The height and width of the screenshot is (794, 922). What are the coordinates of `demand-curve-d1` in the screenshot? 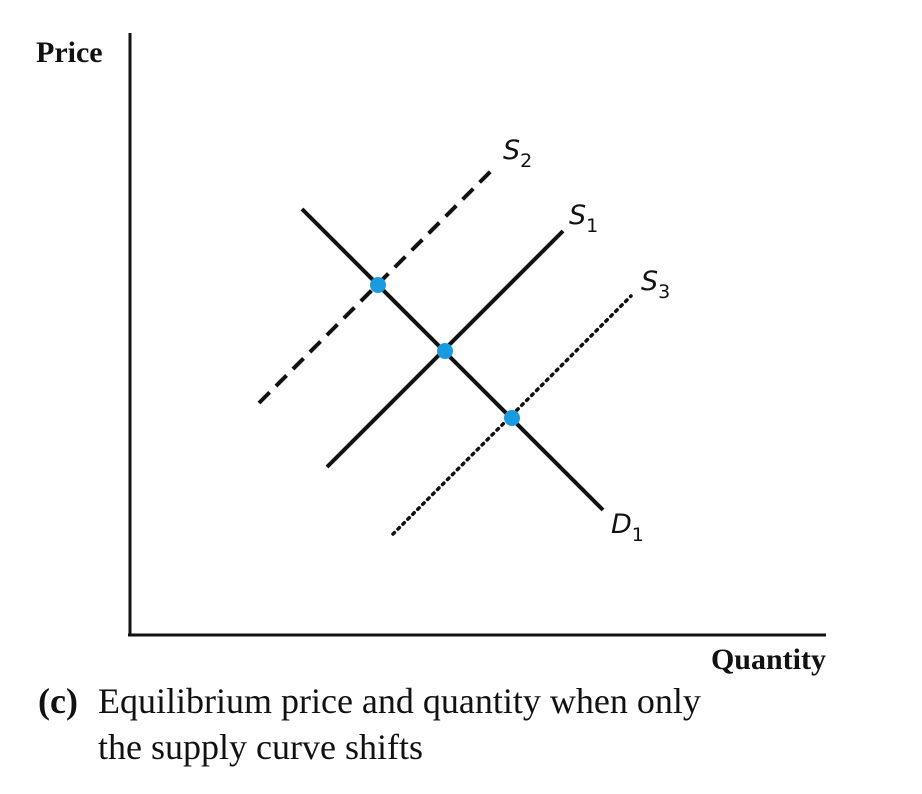 It's located at (452, 359).